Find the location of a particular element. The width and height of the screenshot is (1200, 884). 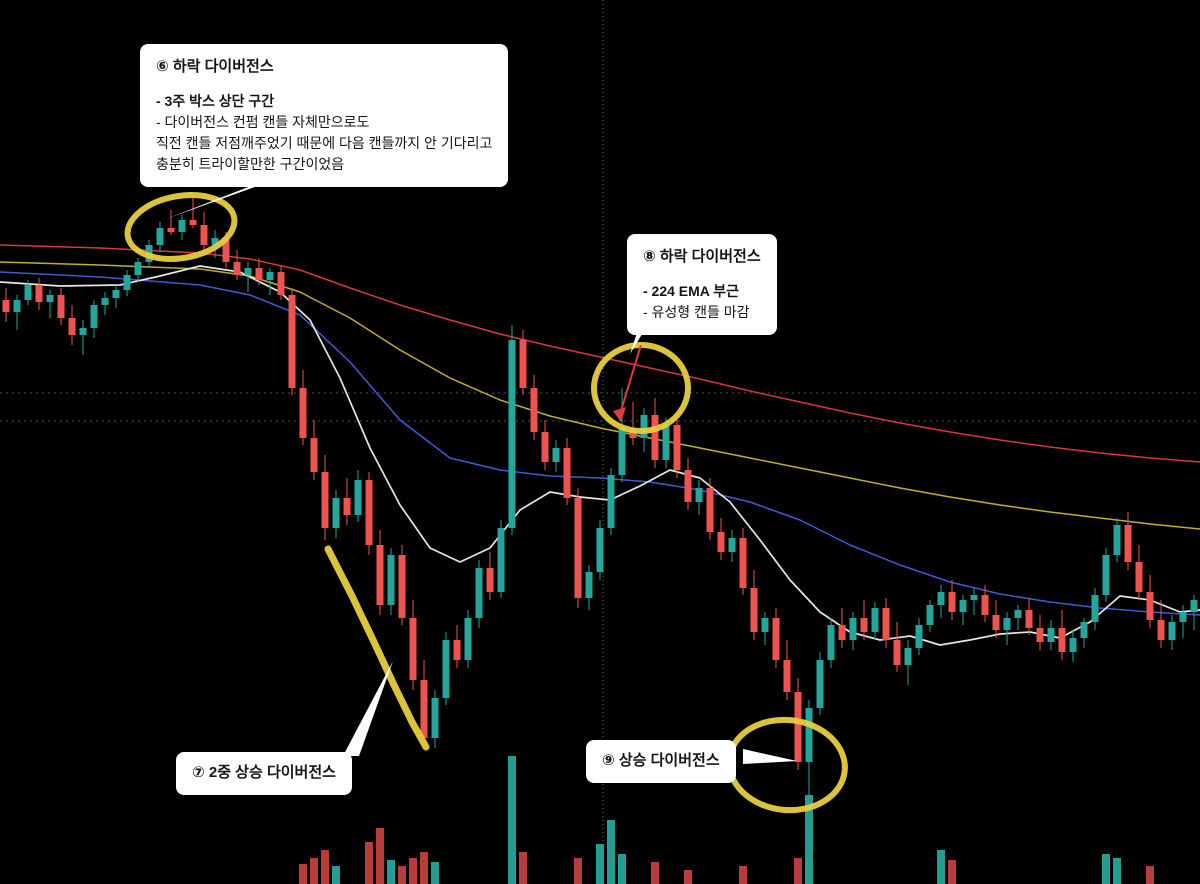

callout-6-line-1: - 3주 박스 상단 구간 is located at coordinates (215, 100).